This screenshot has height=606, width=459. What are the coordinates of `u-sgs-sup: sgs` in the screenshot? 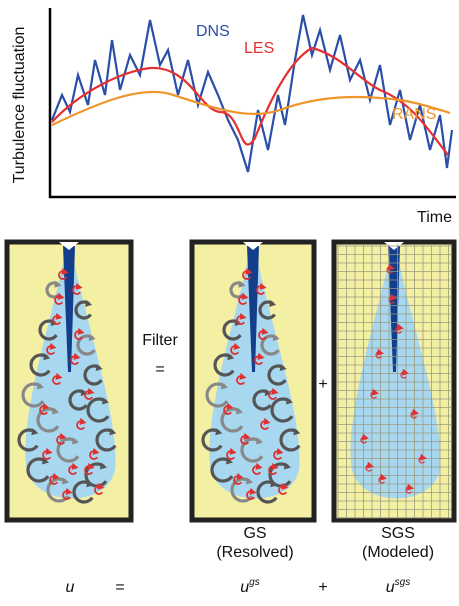 It's located at (403, 582).